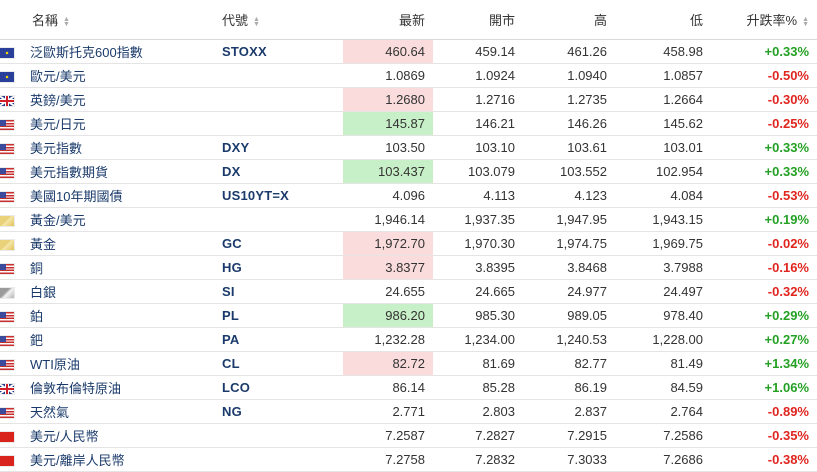 The width and height of the screenshot is (817, 472). What do you see at coordinates (569, 315) in the screenshot?
I see `high-price-cell: 989.05` at bounding box center [569, 315].